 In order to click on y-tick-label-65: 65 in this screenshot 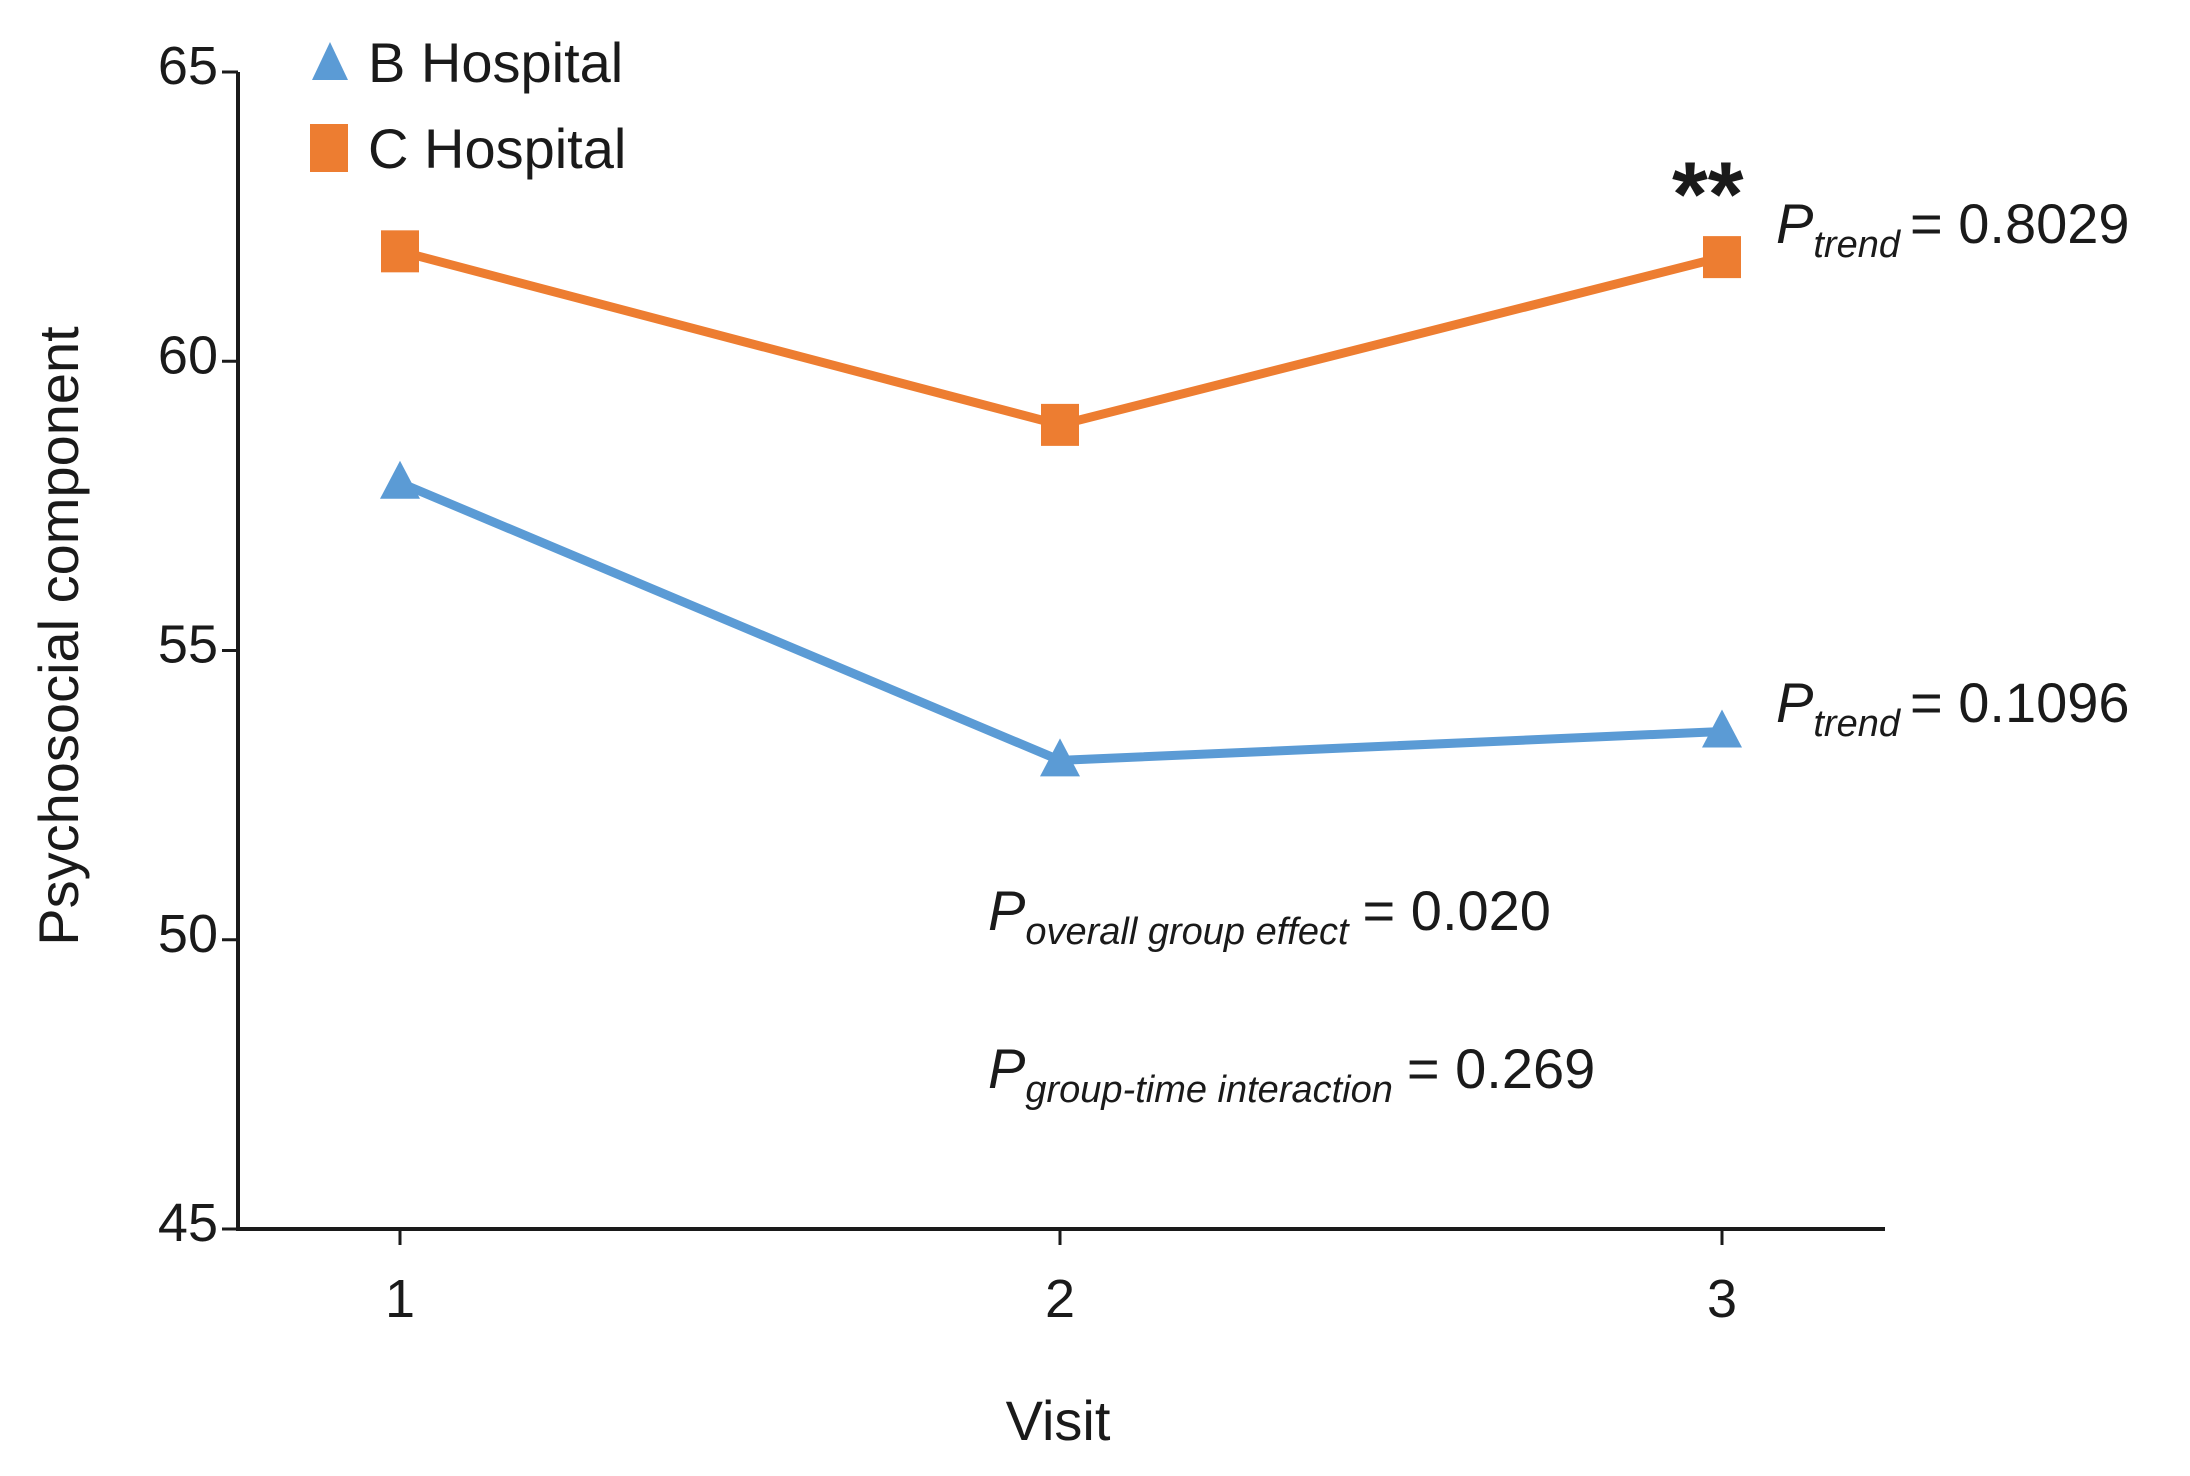, I will do `click(188, 66)`.